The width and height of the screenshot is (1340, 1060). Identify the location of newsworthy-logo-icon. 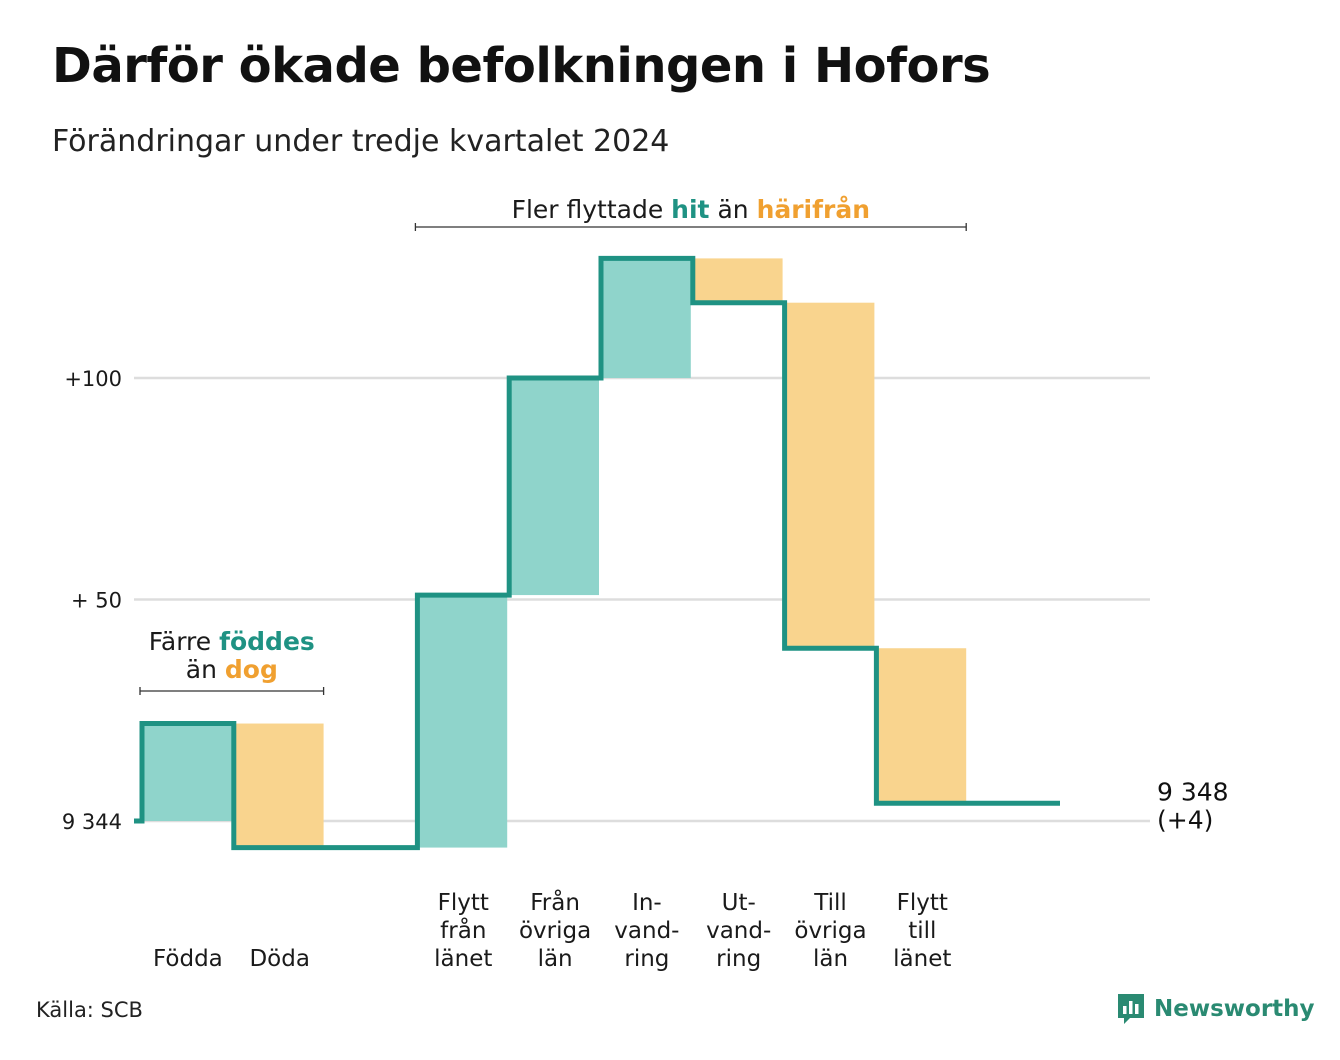
(1131, 1009).